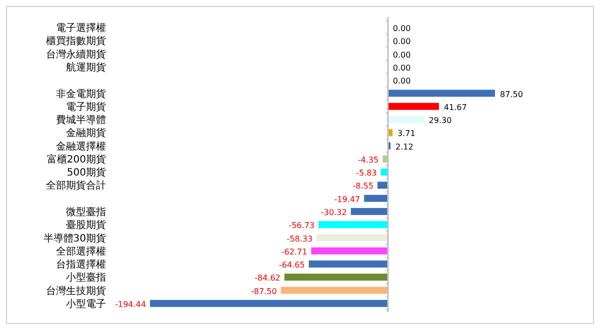 The image size is (600, 330). I want to click on data-label: -58.33, so click(299, 239).